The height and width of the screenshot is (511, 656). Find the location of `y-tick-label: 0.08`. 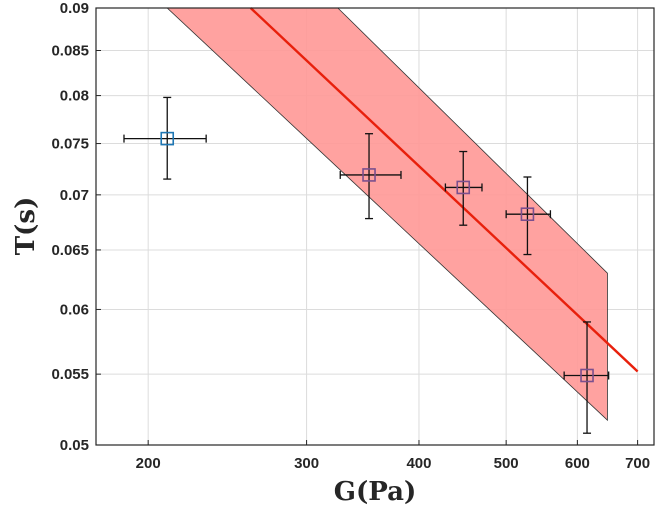

y-tick-label: 0.08 is located at coordinates (74, 96).